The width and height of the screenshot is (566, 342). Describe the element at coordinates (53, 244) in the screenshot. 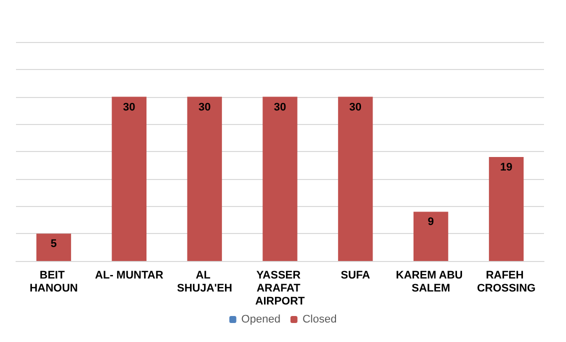

I see `data-label: 5` at that location.